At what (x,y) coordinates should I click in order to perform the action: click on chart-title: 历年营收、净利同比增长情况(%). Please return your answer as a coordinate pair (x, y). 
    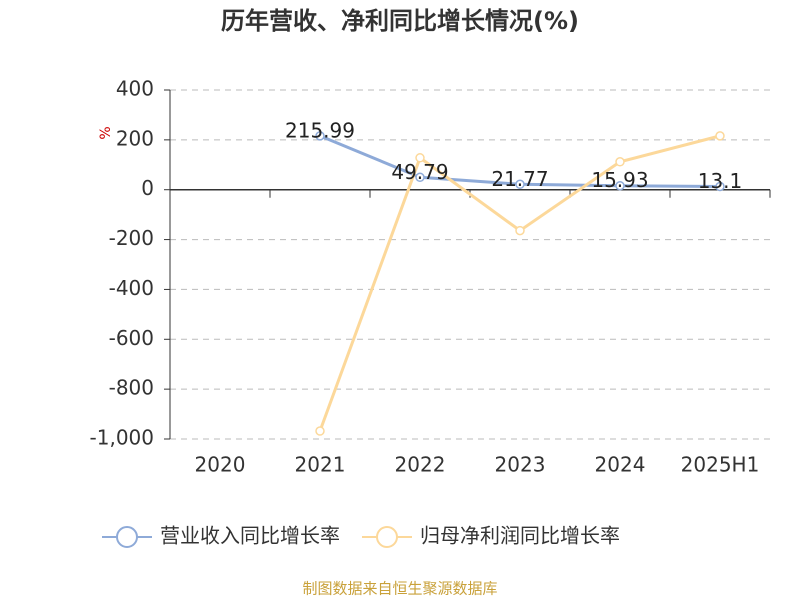
    Looking at the image, I should click on (400, 21).